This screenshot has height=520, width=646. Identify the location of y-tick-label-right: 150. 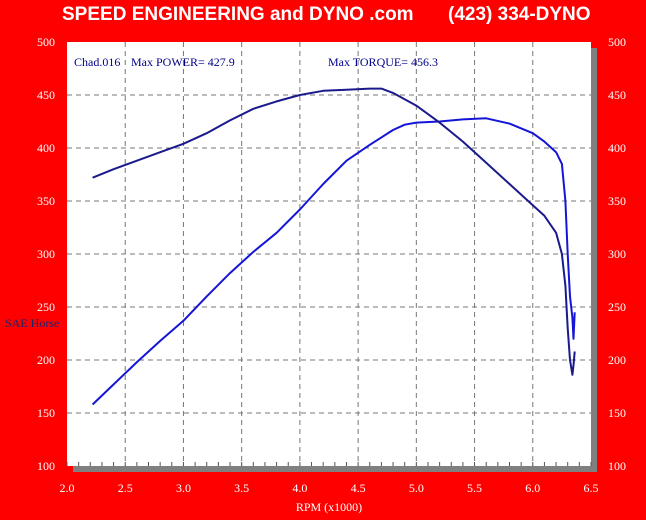
(617, 413).